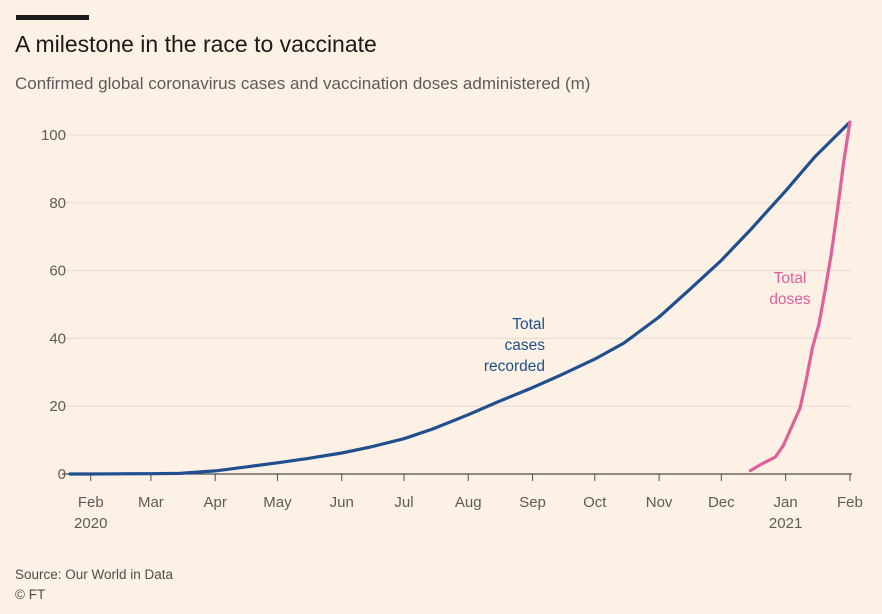  What do you see at coordinates (786, 502) in the screenshot?
I see `x-tick-label: Jan` at bounding box center [786, 502].